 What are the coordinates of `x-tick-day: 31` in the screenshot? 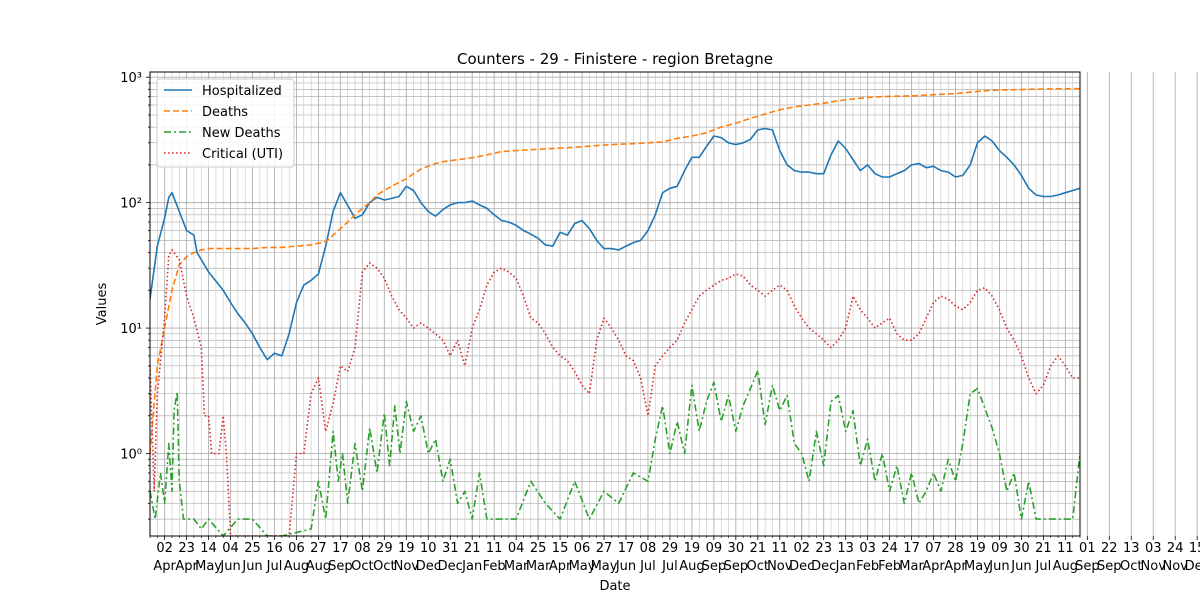 It's located at (450, 548).